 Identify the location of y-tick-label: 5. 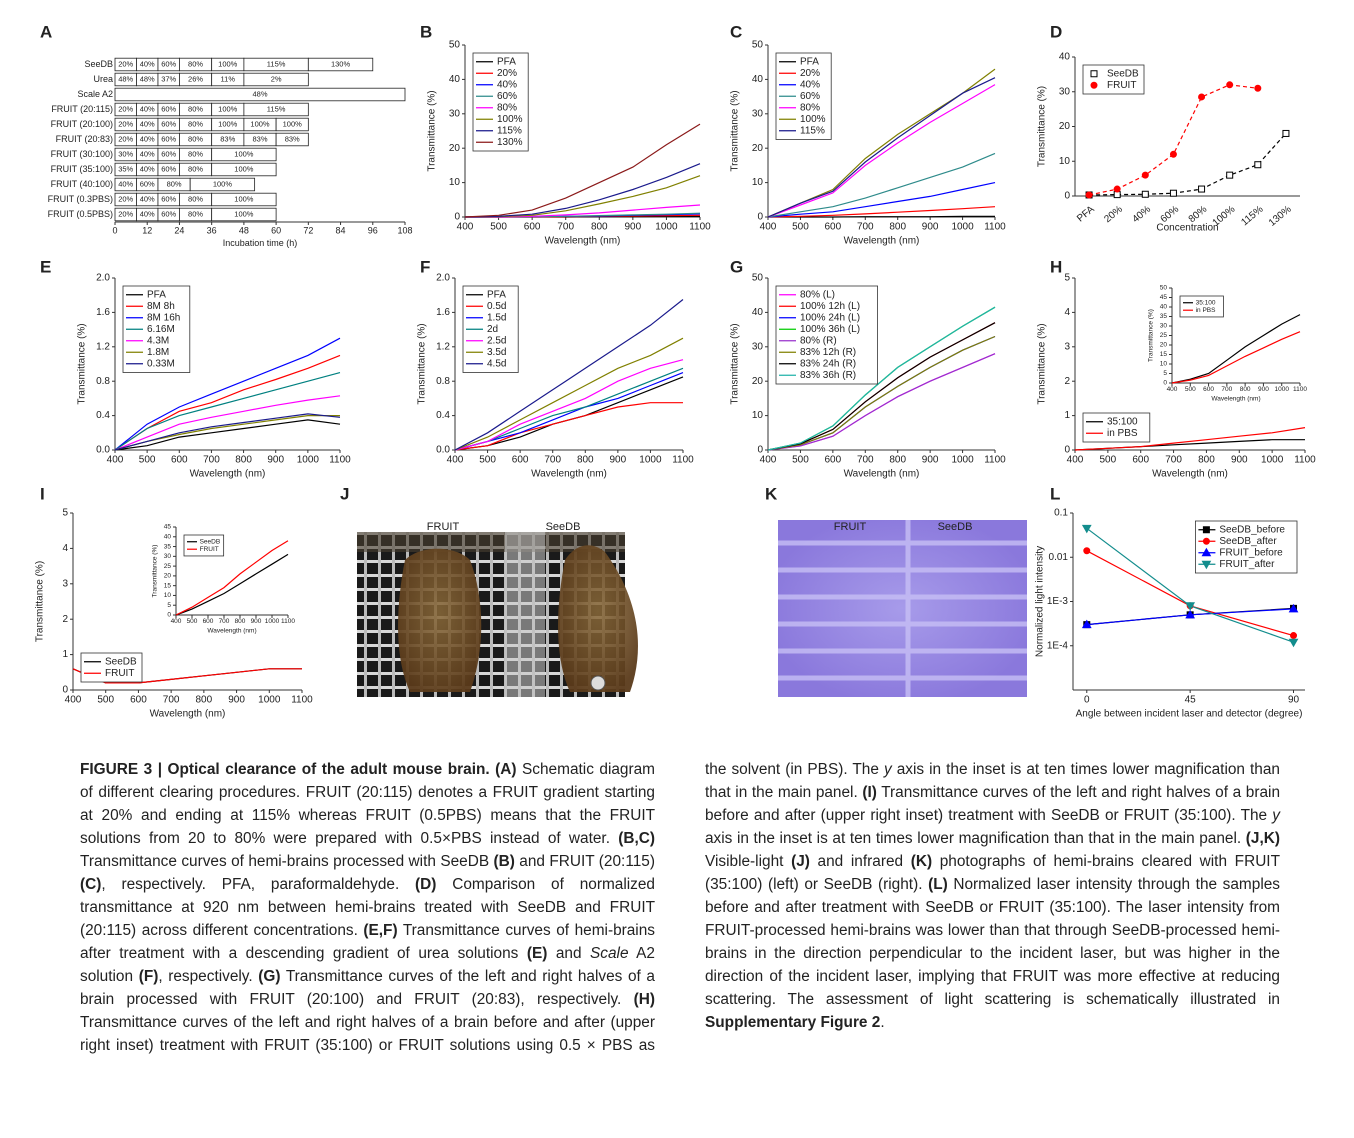
(1165, 373).